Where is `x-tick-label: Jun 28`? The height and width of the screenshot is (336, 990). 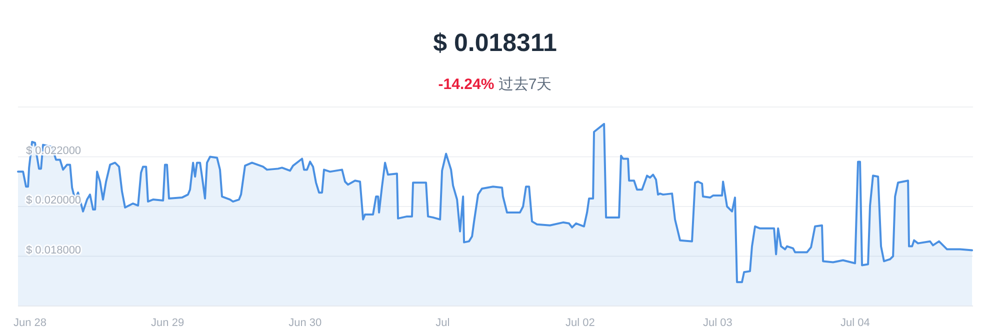 x-tick-label: Jun 28 is located at coordinates (30, 323).